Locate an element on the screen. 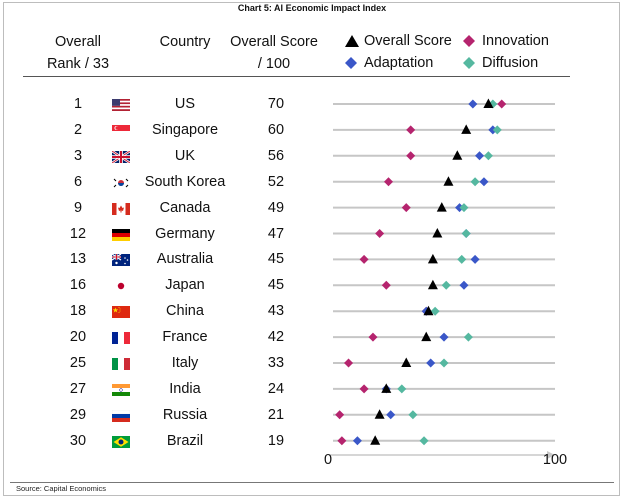 The height and width of the screenshot is (500, 624). score-cell: 21 is located at coordinates (276, 414).